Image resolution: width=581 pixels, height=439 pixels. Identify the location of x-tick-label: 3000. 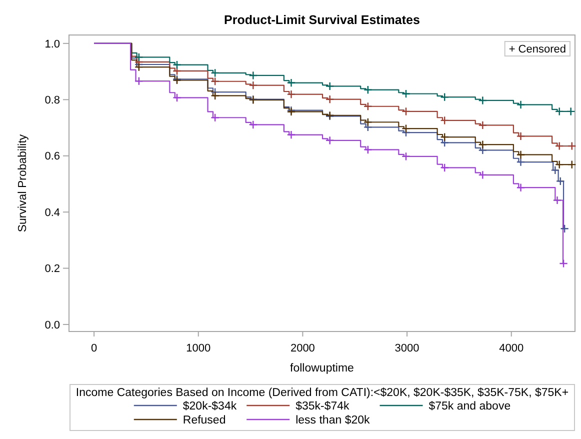
(407, 348).